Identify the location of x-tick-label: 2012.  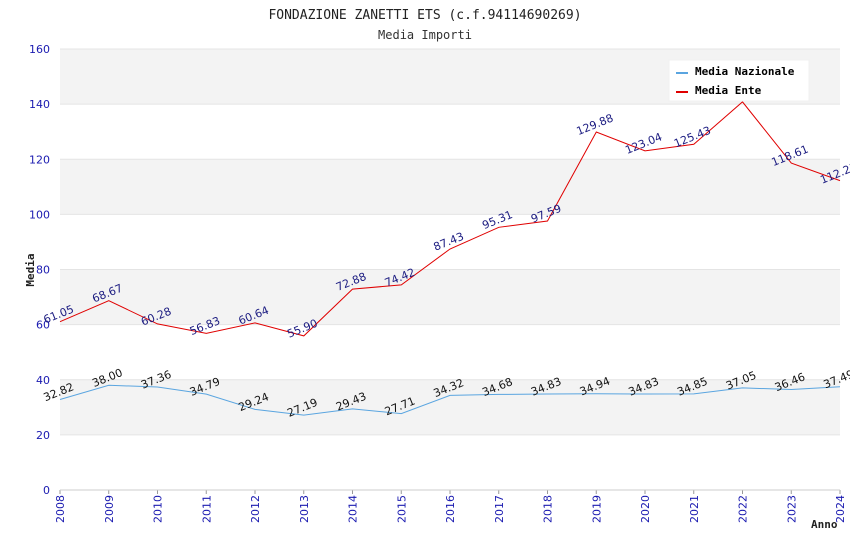
(255, 509).